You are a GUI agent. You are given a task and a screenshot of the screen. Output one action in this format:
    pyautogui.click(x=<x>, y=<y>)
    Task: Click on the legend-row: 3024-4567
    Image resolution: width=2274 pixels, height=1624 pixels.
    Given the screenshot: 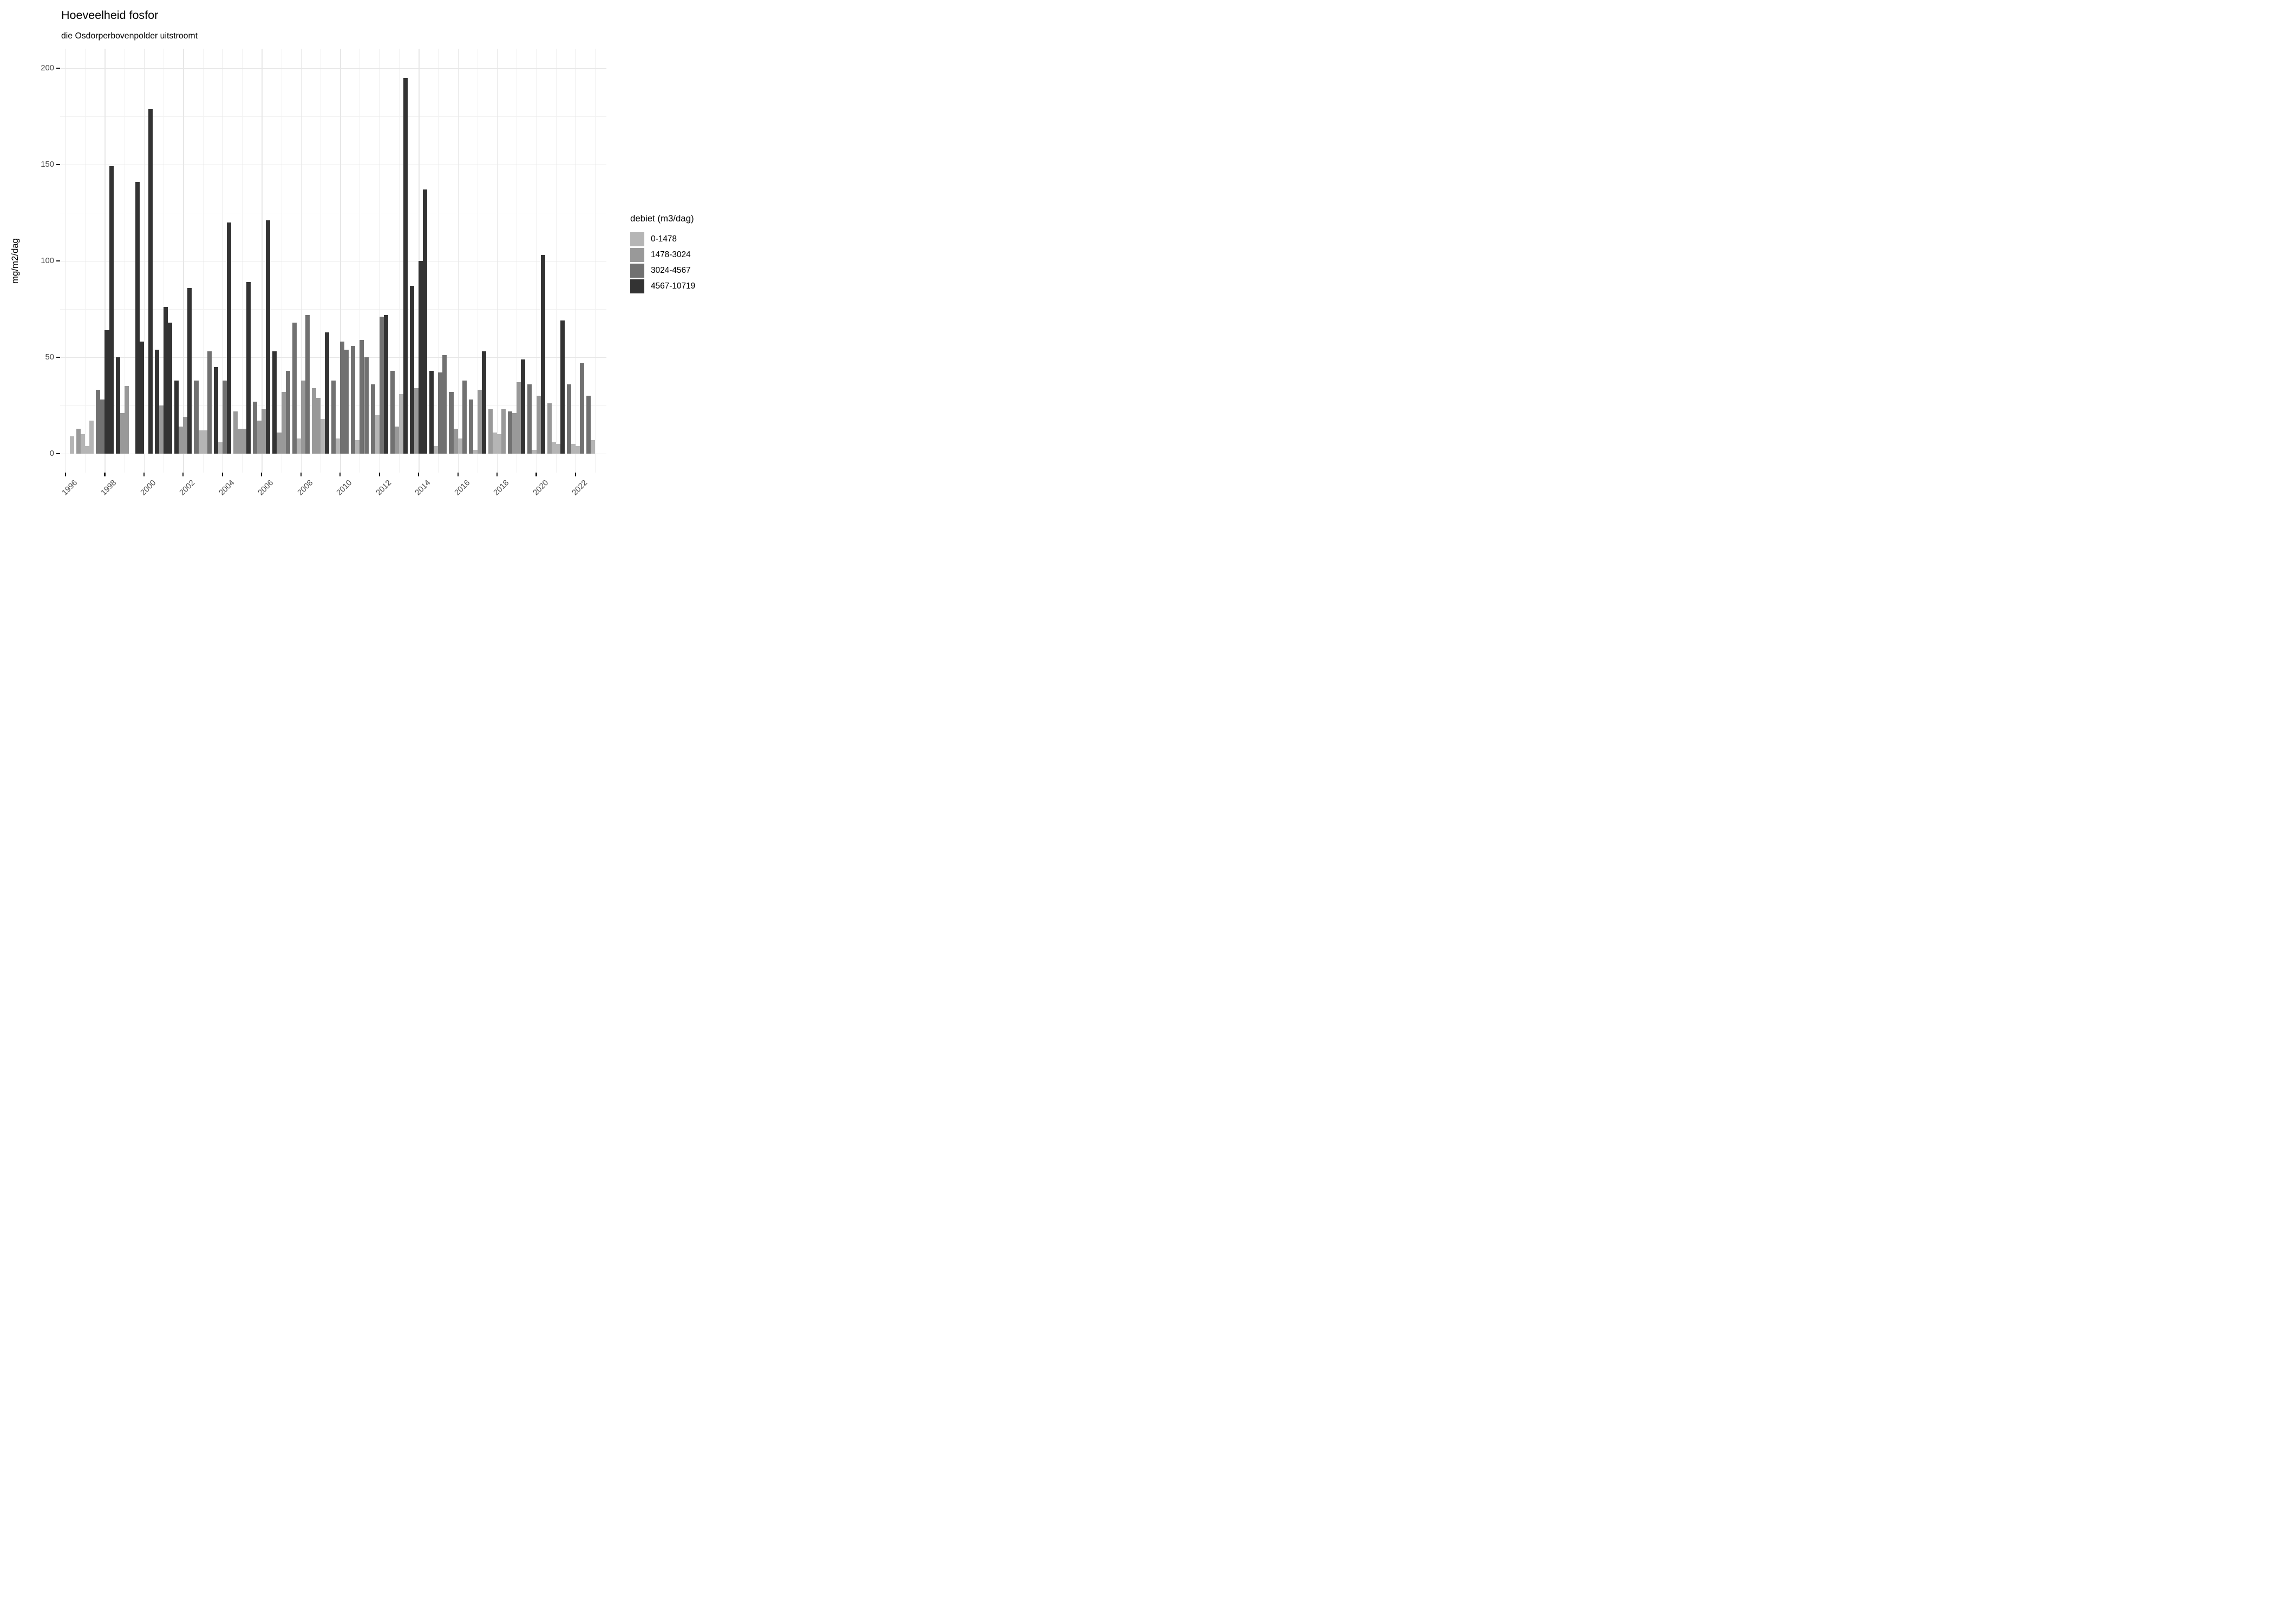 What is the action you would take?
    pyautogui.click(x=663, y=270)
    